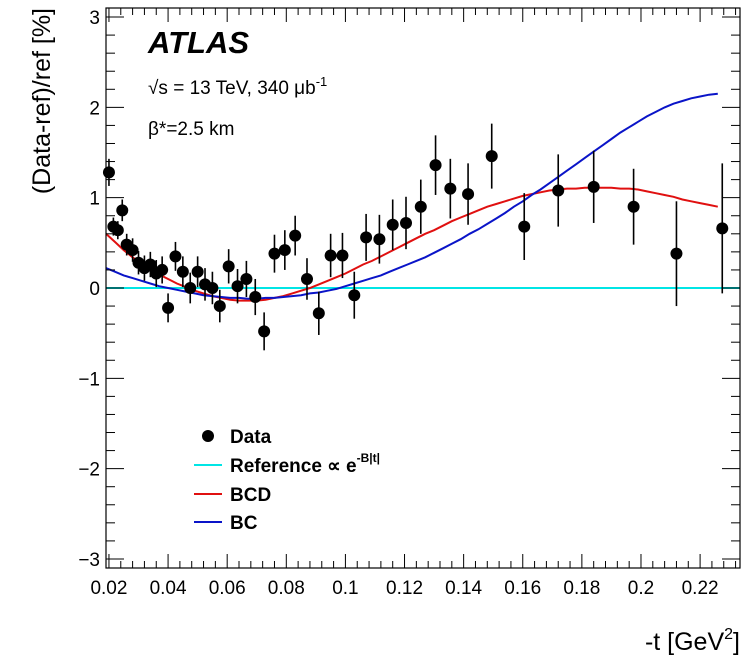  Describe the element at coordinates (250, 495) in the screenshot. I see `legend-bcd-label: BCD` at that location.